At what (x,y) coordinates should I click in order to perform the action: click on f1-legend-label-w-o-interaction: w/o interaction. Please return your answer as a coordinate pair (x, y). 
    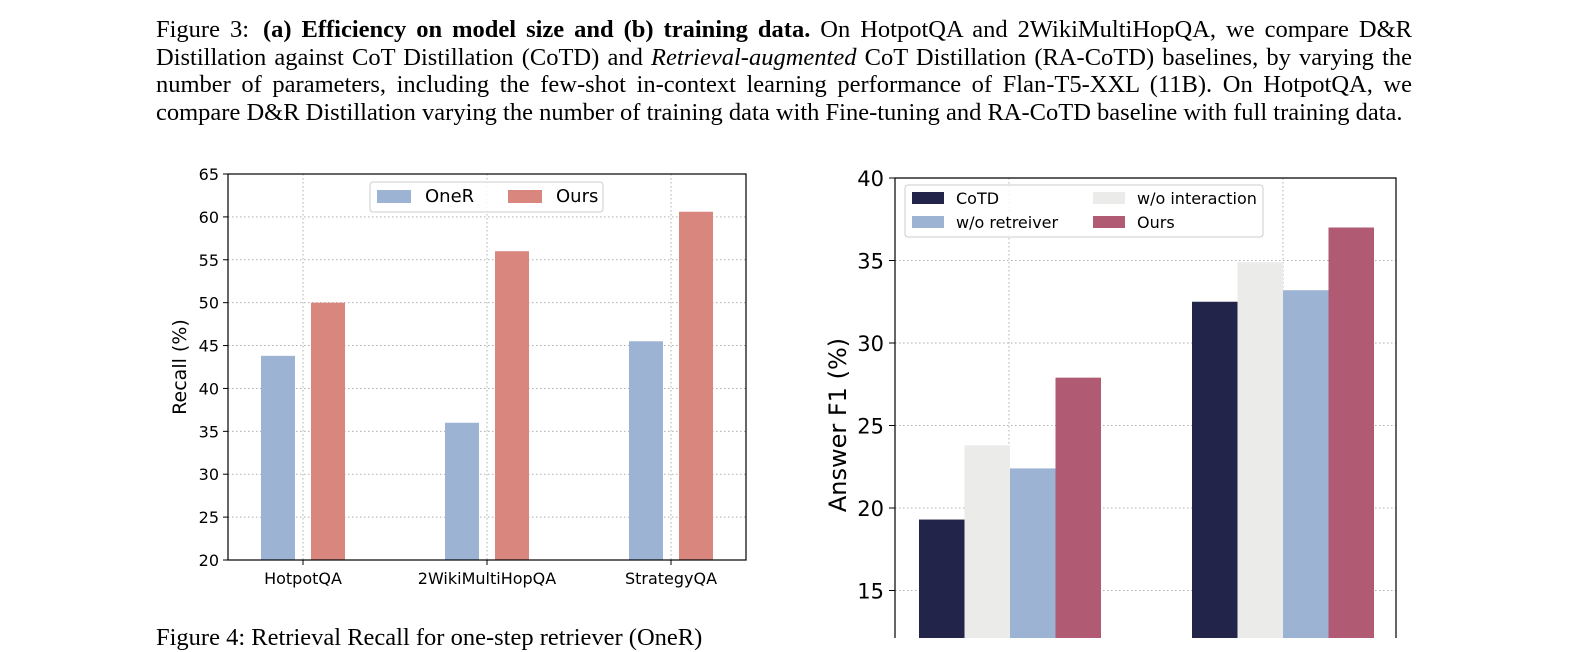
    Looking at the image, I should click on (1197, 198).